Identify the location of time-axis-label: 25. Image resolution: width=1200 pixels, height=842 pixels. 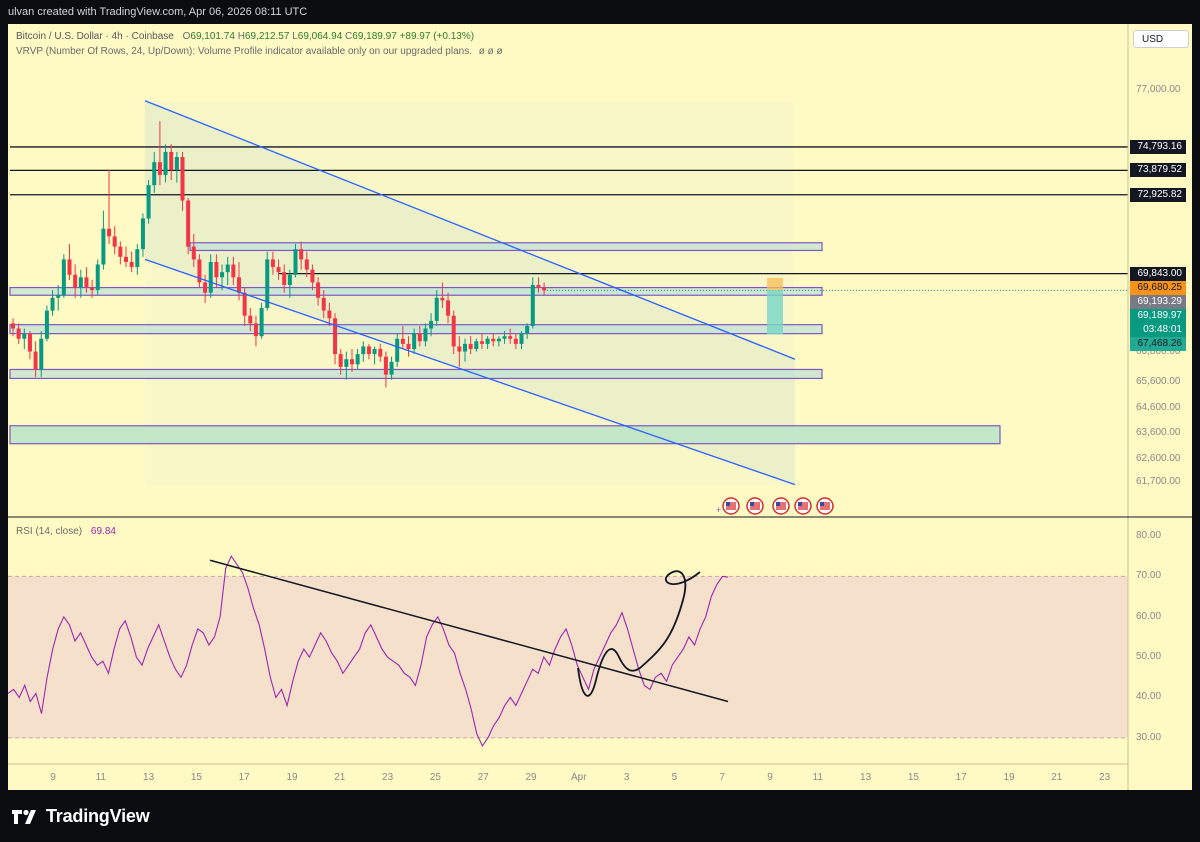
(435, 777).